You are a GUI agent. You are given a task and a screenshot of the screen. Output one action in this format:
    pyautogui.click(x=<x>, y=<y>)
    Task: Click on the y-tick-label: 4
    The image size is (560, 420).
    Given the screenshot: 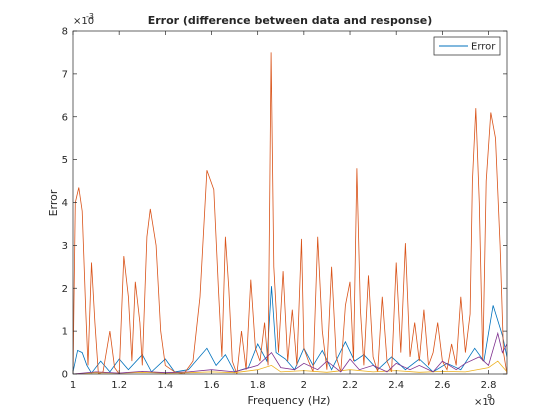 What is the action you would take?
    pyautogui.click(x=65, y=203)
    